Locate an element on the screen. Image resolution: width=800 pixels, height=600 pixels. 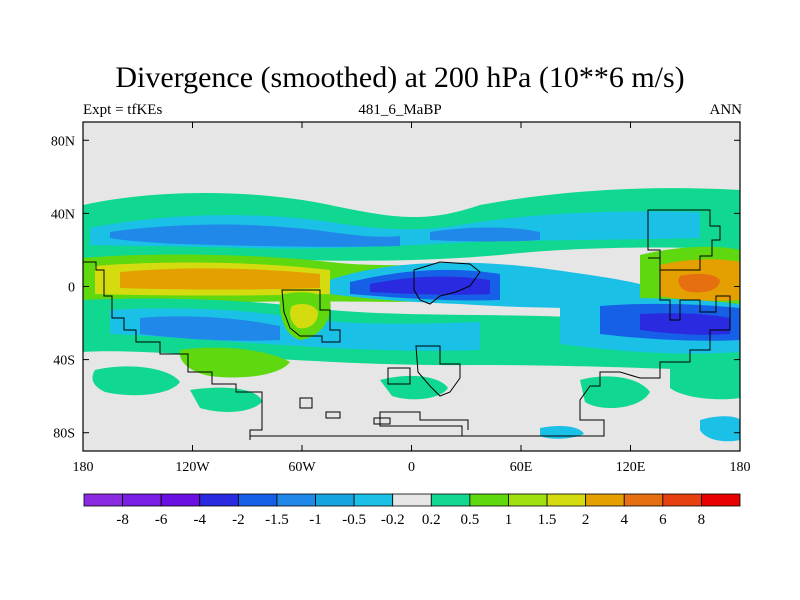
colorbar-label: -4 is located at coordinates (200, 520).